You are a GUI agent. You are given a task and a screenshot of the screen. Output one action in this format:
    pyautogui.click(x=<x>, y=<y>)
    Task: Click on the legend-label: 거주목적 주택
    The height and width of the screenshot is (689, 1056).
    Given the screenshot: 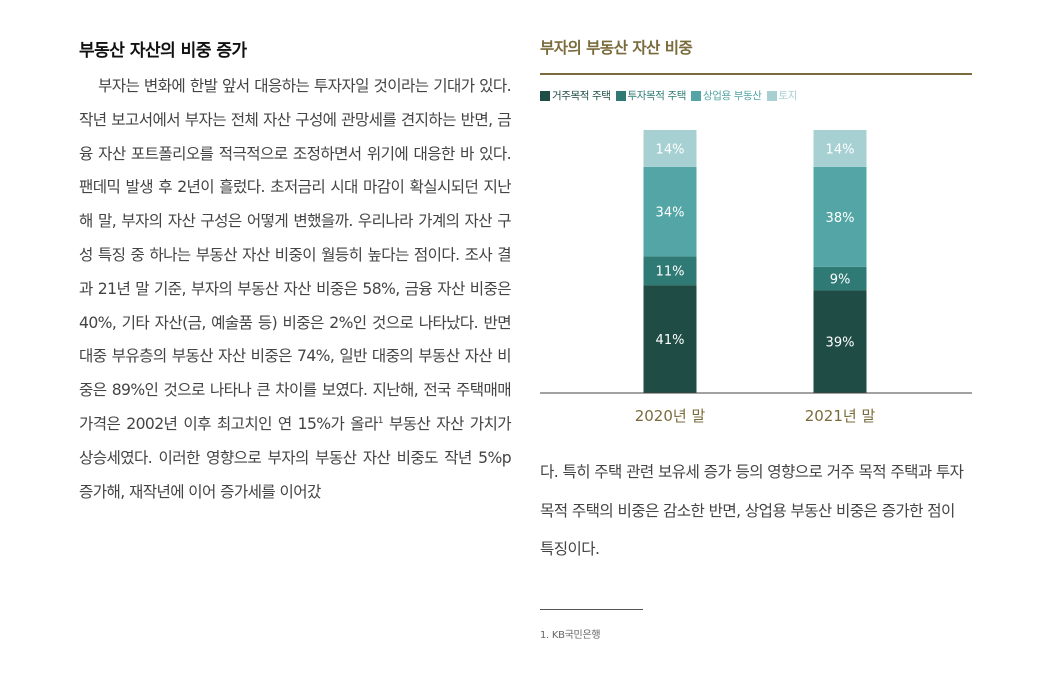 What is the action you would take?
    pyautogui.click(x=581, y=96)
    